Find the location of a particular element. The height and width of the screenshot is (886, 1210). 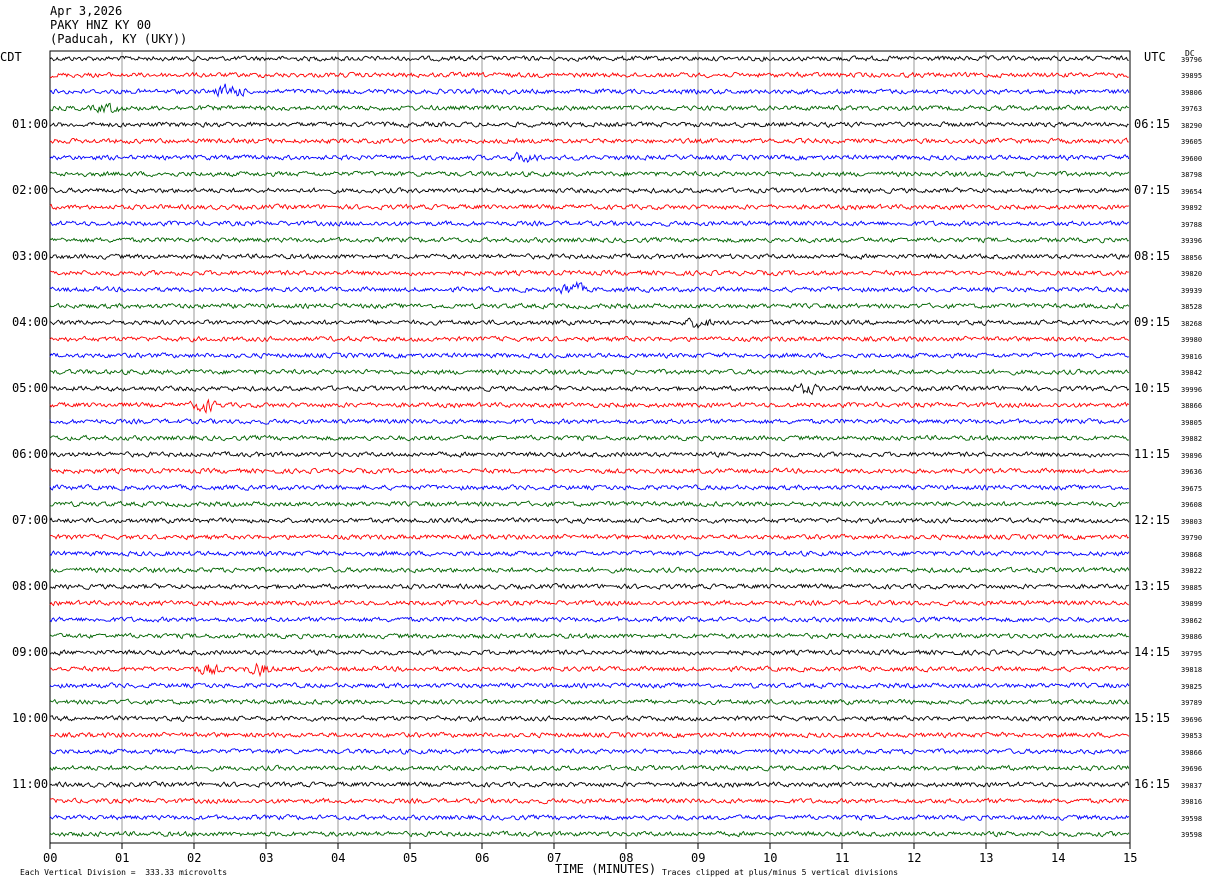

trace-offset-label: 39939 is located at coordinates (1192, 290).